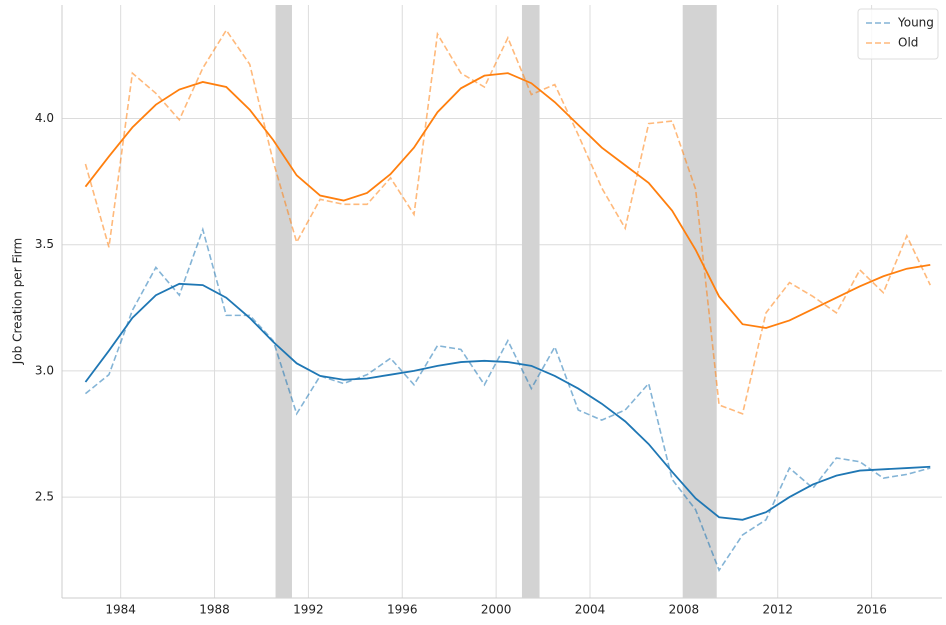 The height and width of the screenshot is (625, 946). I want to click on y-axis-label: Job Creation per Firm, so click(18, 301).